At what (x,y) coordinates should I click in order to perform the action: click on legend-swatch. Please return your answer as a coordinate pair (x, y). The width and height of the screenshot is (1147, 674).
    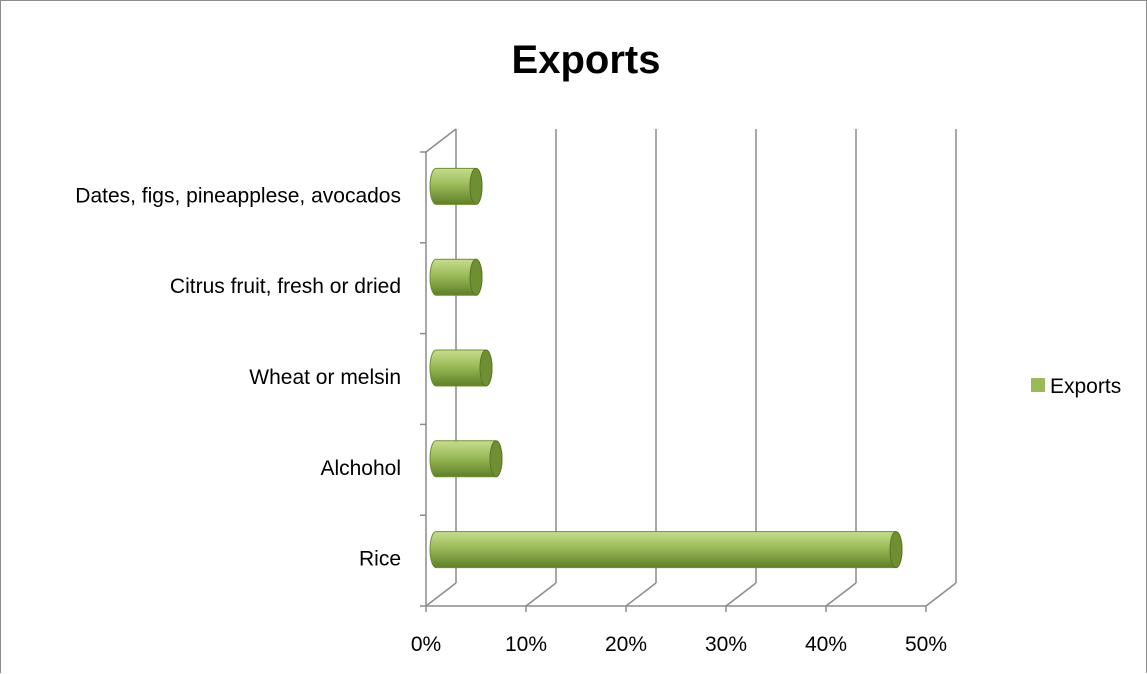
    Looking at the image, I should click on (1038, 385).